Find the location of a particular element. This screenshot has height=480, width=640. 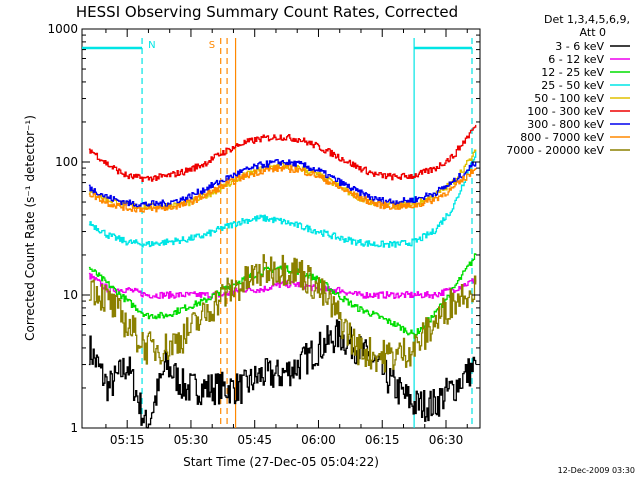

legend-label: 300 - 800 keV is located at coordinates (565, 124).